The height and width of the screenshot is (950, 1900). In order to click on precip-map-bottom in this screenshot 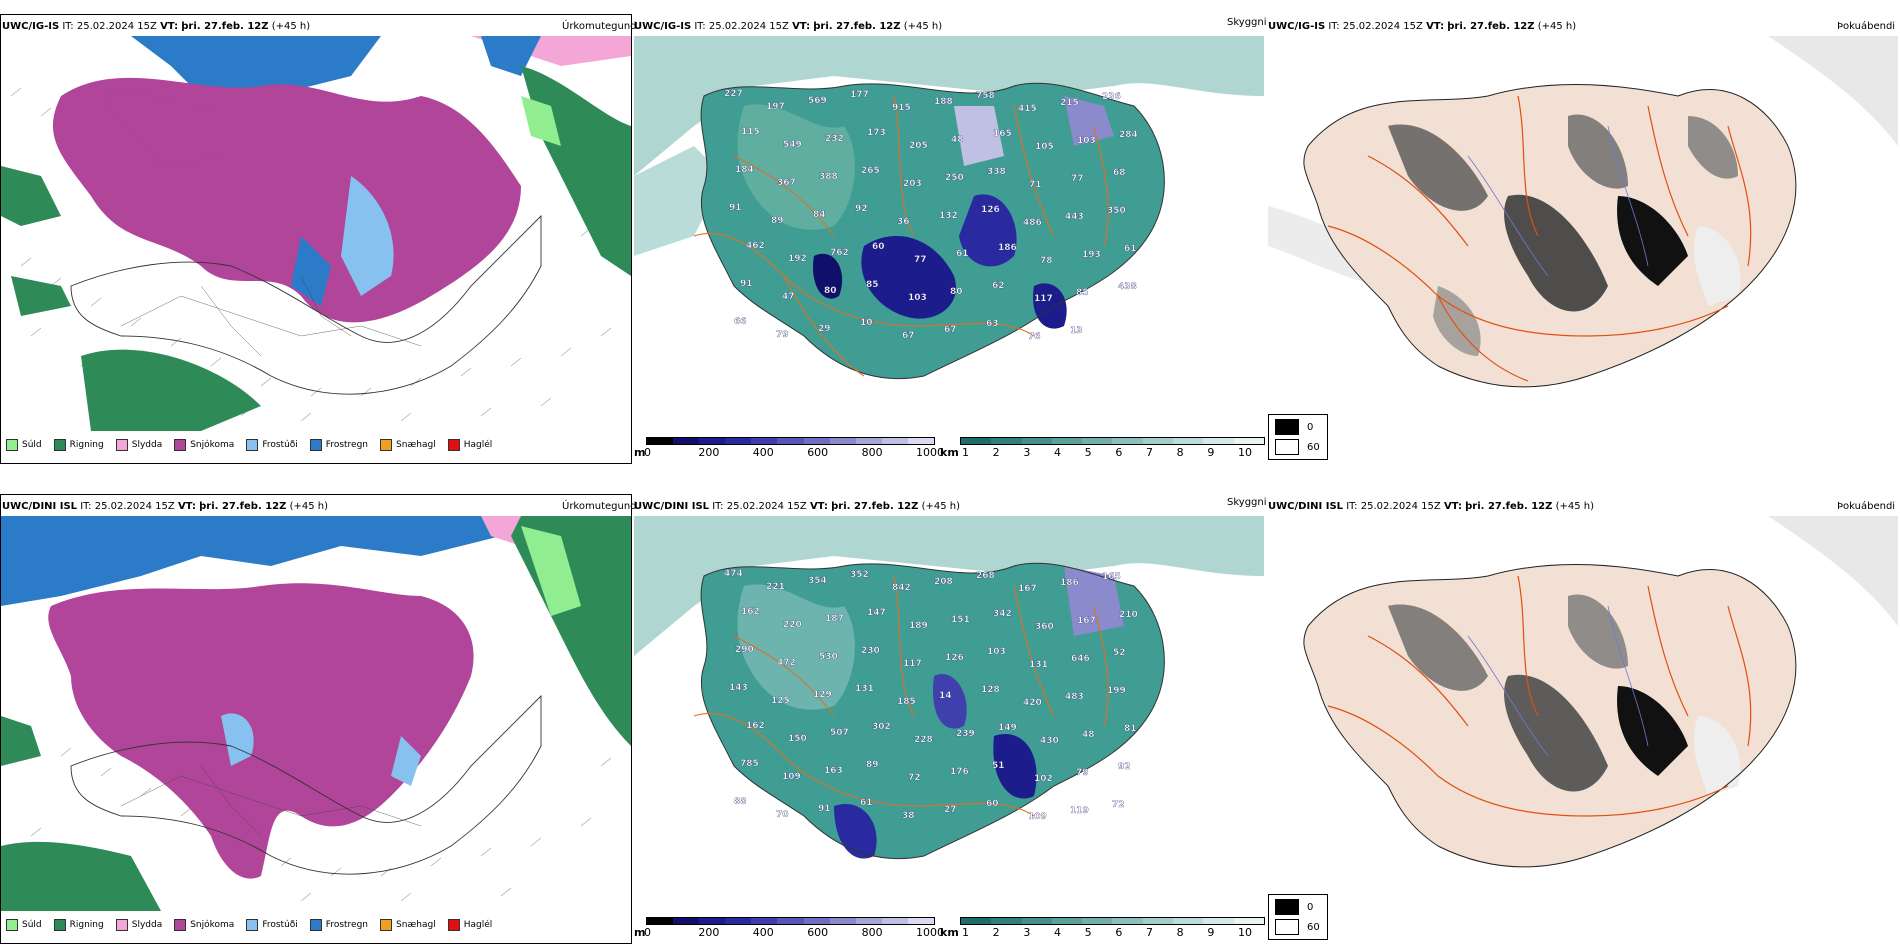, I will do `click(316, 713)`.